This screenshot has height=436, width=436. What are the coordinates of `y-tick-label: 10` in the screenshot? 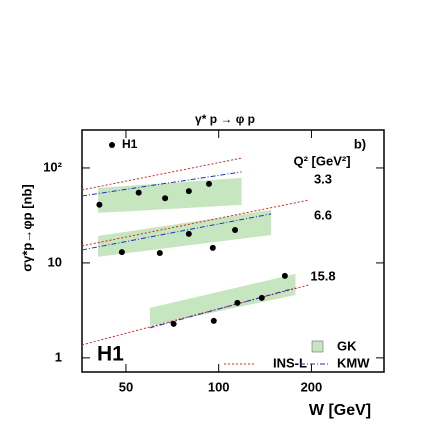 It's located at (55, 261).